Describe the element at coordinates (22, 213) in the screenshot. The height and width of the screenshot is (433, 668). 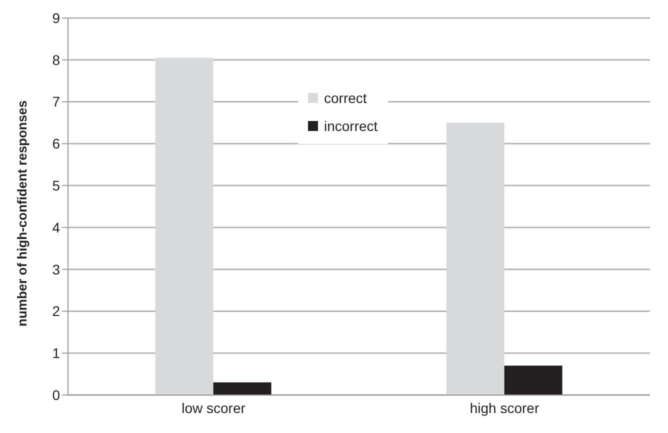
I see `y-axis-title: number of high-confident responses` at that location.